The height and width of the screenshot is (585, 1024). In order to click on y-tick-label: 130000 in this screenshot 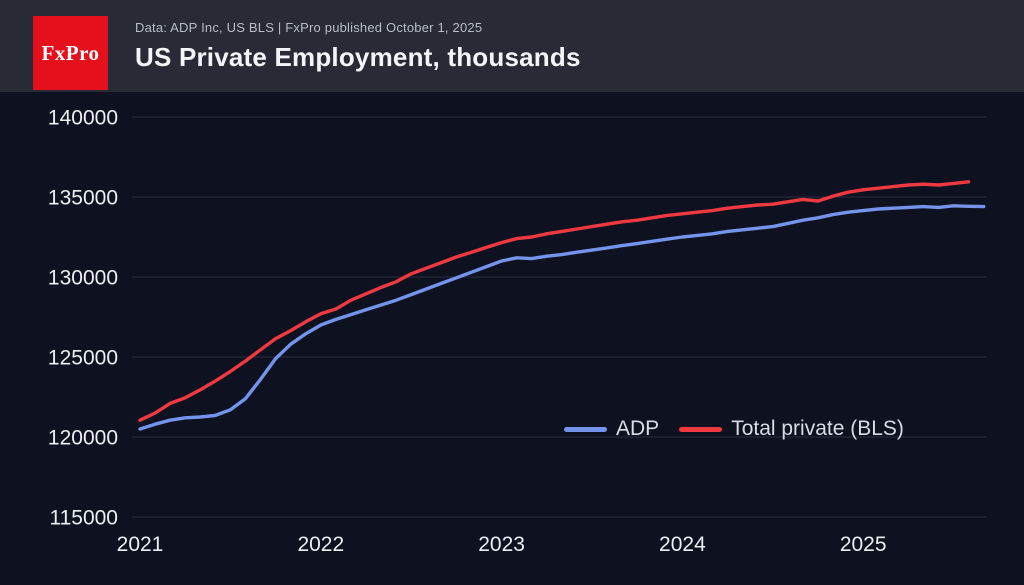, I will do `click(83, 278)`.